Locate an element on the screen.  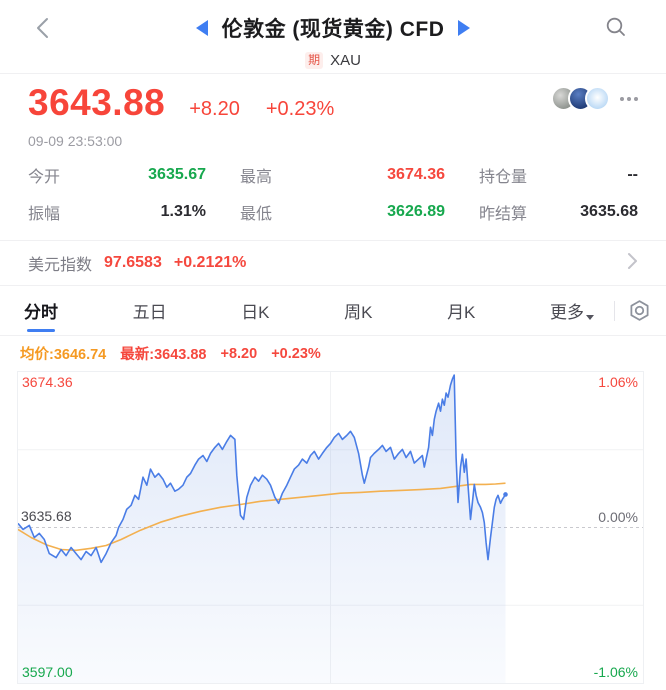
search-icon is located at coordinates (615, 26).